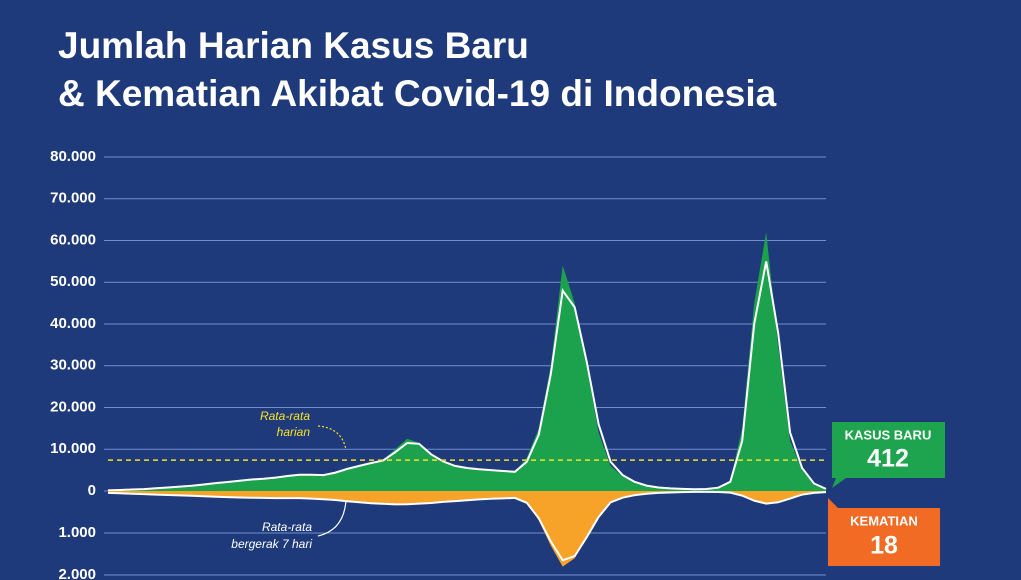 Image resolution: width=1021 pixels, height=580 pixels. I want to click on y-tick-label: 10.000, so click(73, 448).